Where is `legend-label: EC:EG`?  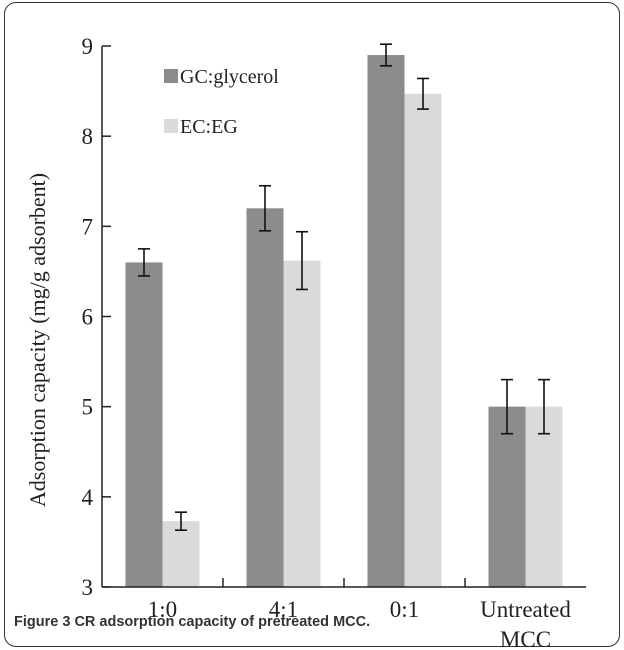
legend-label: EC:EG is located at coordinates (209, 127).